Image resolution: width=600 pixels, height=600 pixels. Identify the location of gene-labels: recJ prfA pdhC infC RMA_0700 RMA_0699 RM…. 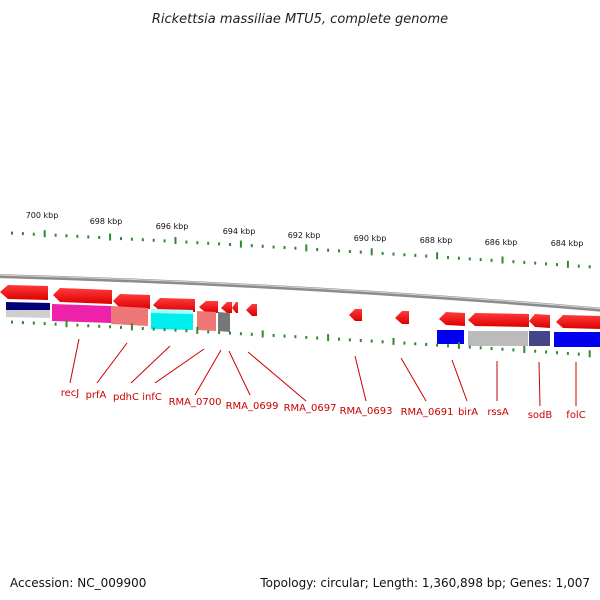
(323, 404).